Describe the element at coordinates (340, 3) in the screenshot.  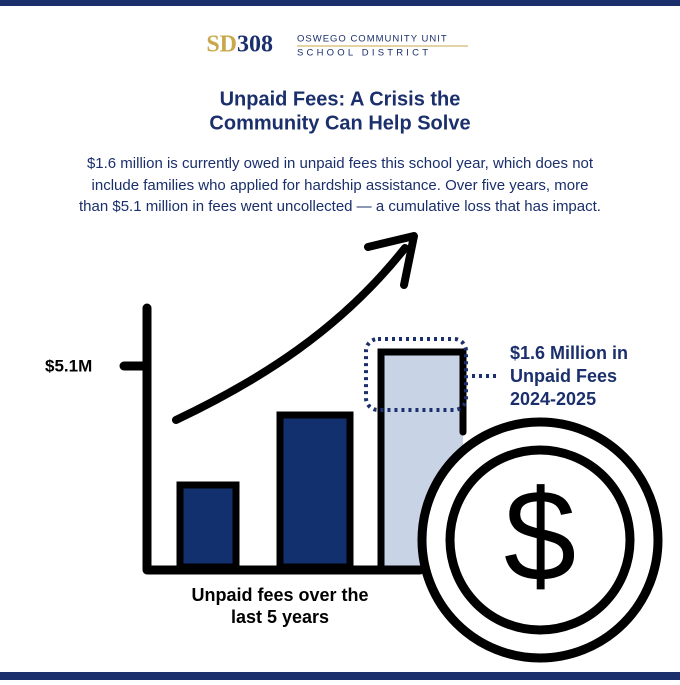
I see `top-bar` at that location.